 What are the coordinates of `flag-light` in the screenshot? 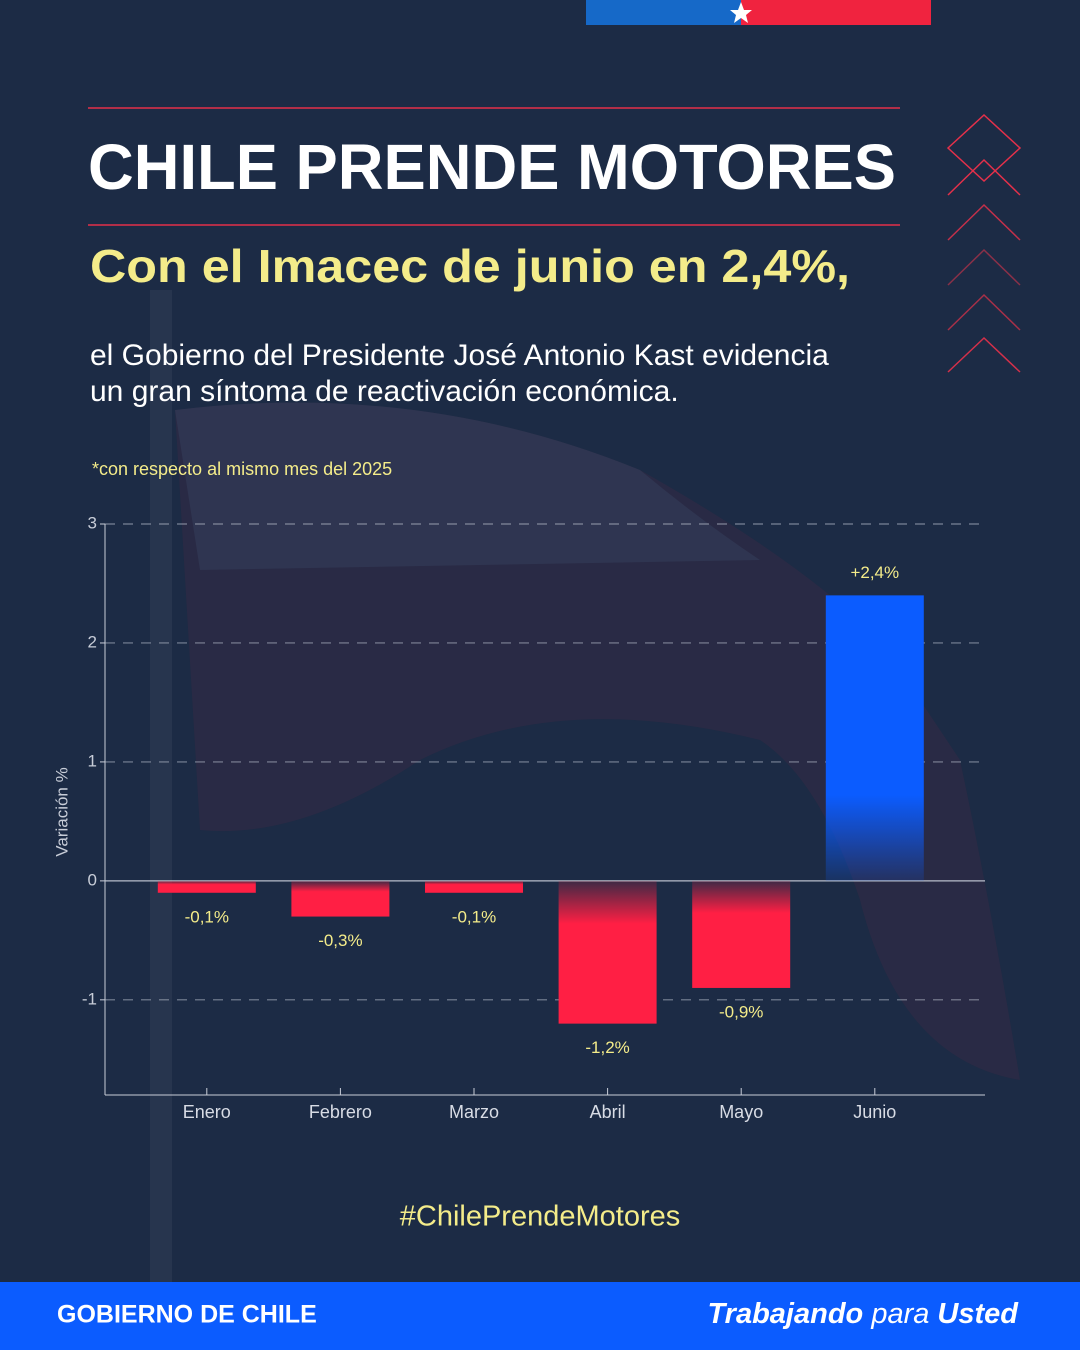 It's located at (467, 486).